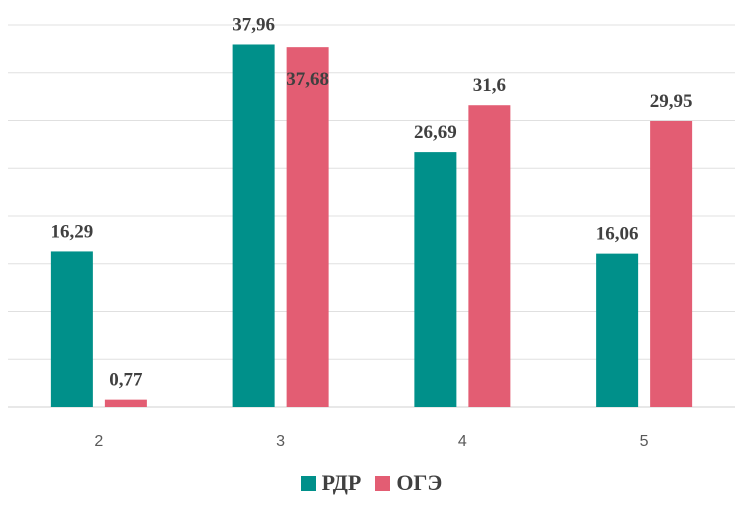 The width and height of the screenshot is (743, 508). I want to click on x-tick-label: 2, so click(98, 441).